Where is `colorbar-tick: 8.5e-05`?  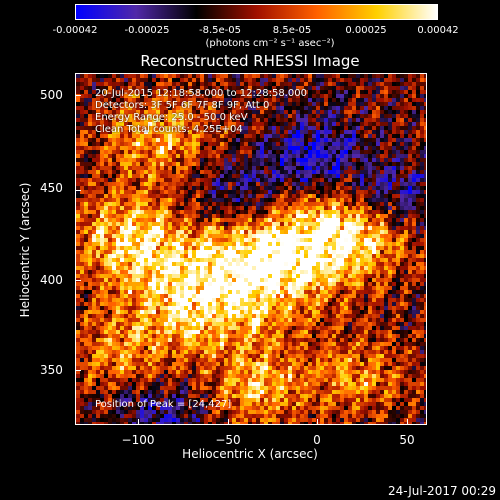 colorbar-tick: 8.5e-05 is located at coordinates (292, 30).